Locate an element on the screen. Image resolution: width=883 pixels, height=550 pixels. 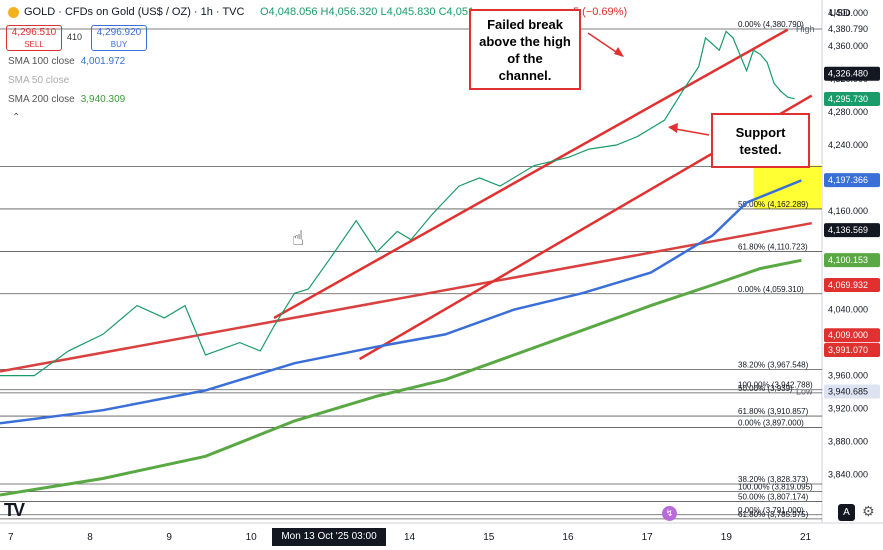
x-tick-label: 16 is located at coordinates (568, 537).